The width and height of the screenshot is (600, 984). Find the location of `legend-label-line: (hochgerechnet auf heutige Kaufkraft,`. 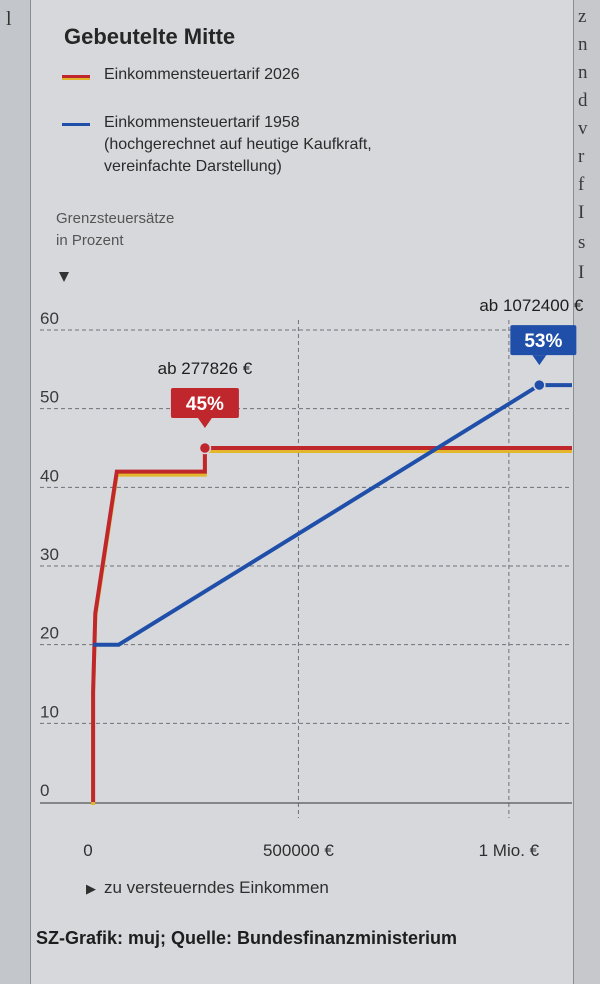

legend-label-line: (hochgerechnet auf heutige Kaufkraft, is located at coordinates (238, 144).